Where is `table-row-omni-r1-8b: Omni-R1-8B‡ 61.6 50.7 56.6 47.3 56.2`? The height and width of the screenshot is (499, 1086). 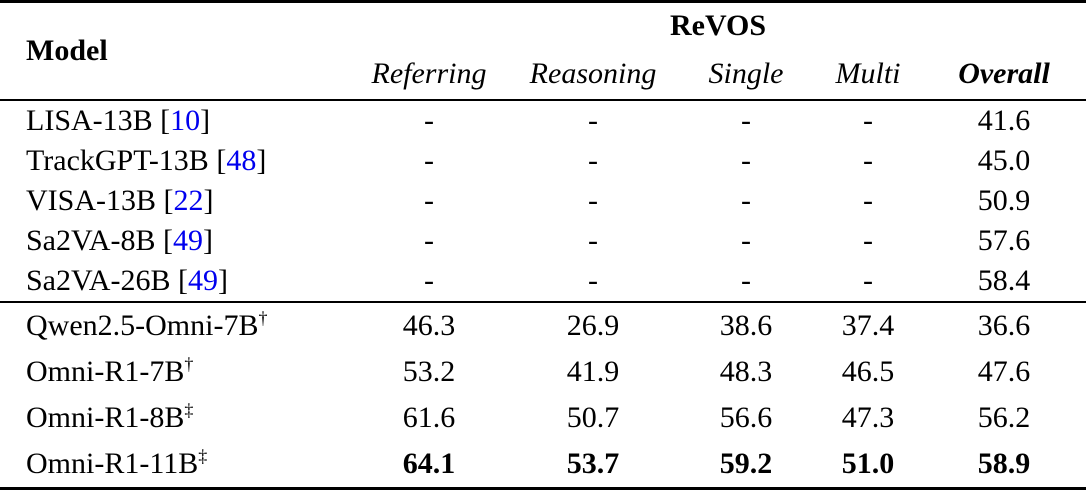 table-row-omni-r1-8b: Omni-R1-8B‡ 61.6 50.7 56.6 47.3 56.2 is located at coordinates (543, 418).